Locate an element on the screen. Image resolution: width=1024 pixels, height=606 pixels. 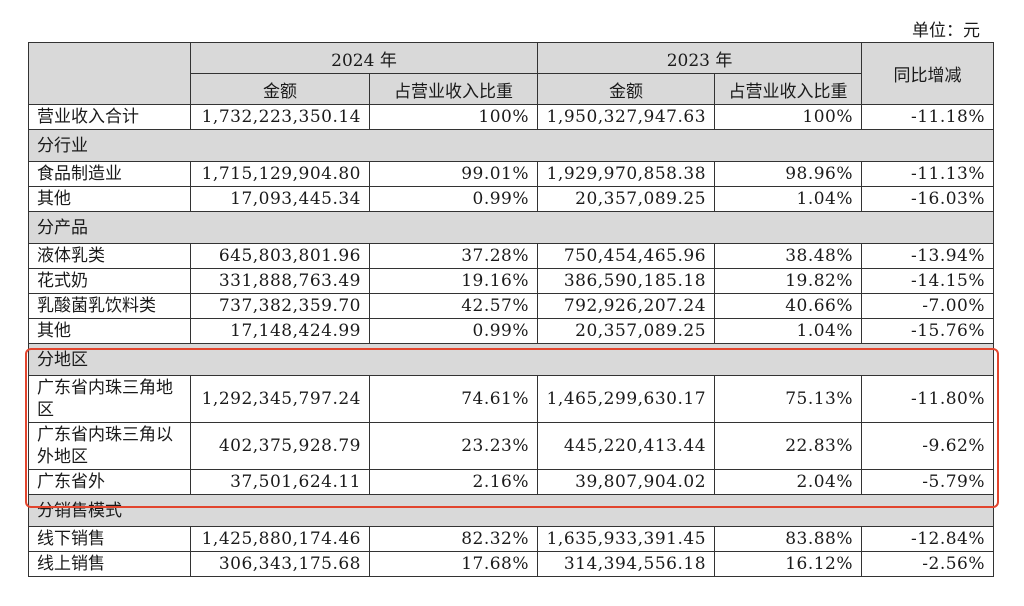
ratio-2024: 17.68% is located at coordinates (453, 564).